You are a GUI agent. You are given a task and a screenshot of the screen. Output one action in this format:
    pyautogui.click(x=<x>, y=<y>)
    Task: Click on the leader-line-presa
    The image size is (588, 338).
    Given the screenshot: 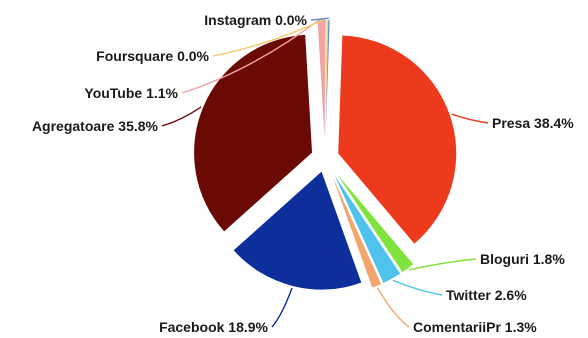 What is the action you would take?
    pyautogui.click(x=470, y=118)
    